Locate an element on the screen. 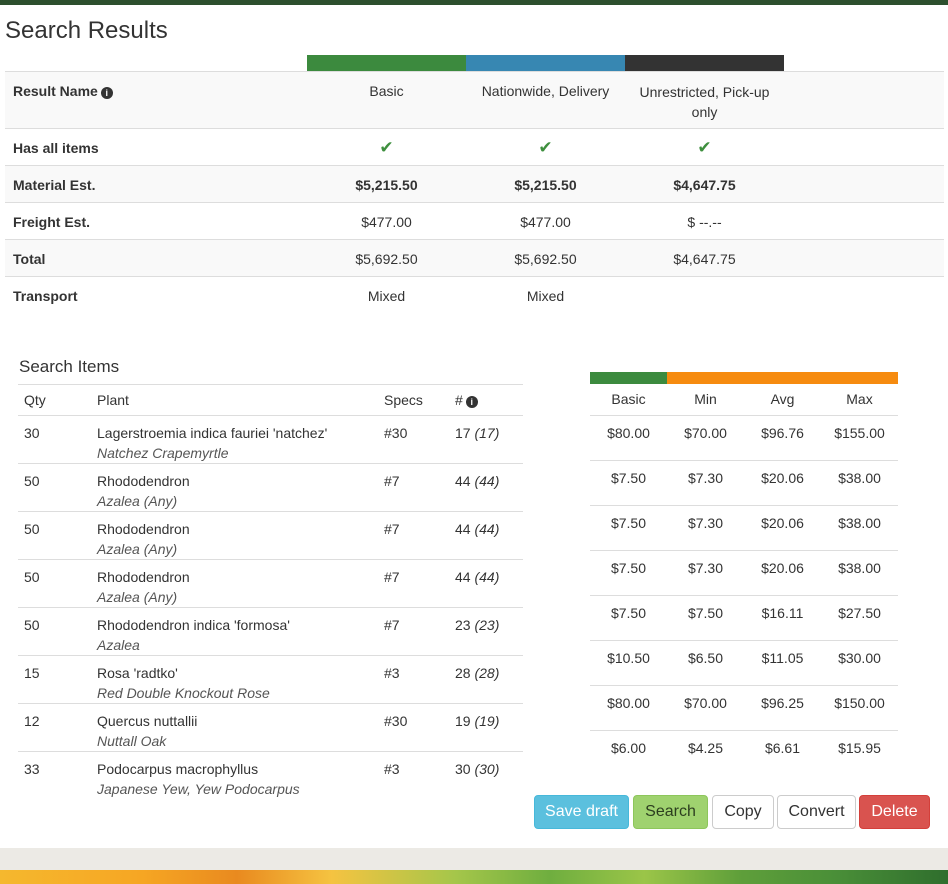 The width and height of the screenshot is (948, 884). search-items-title: Search Items is located at coordinates (69, 367).